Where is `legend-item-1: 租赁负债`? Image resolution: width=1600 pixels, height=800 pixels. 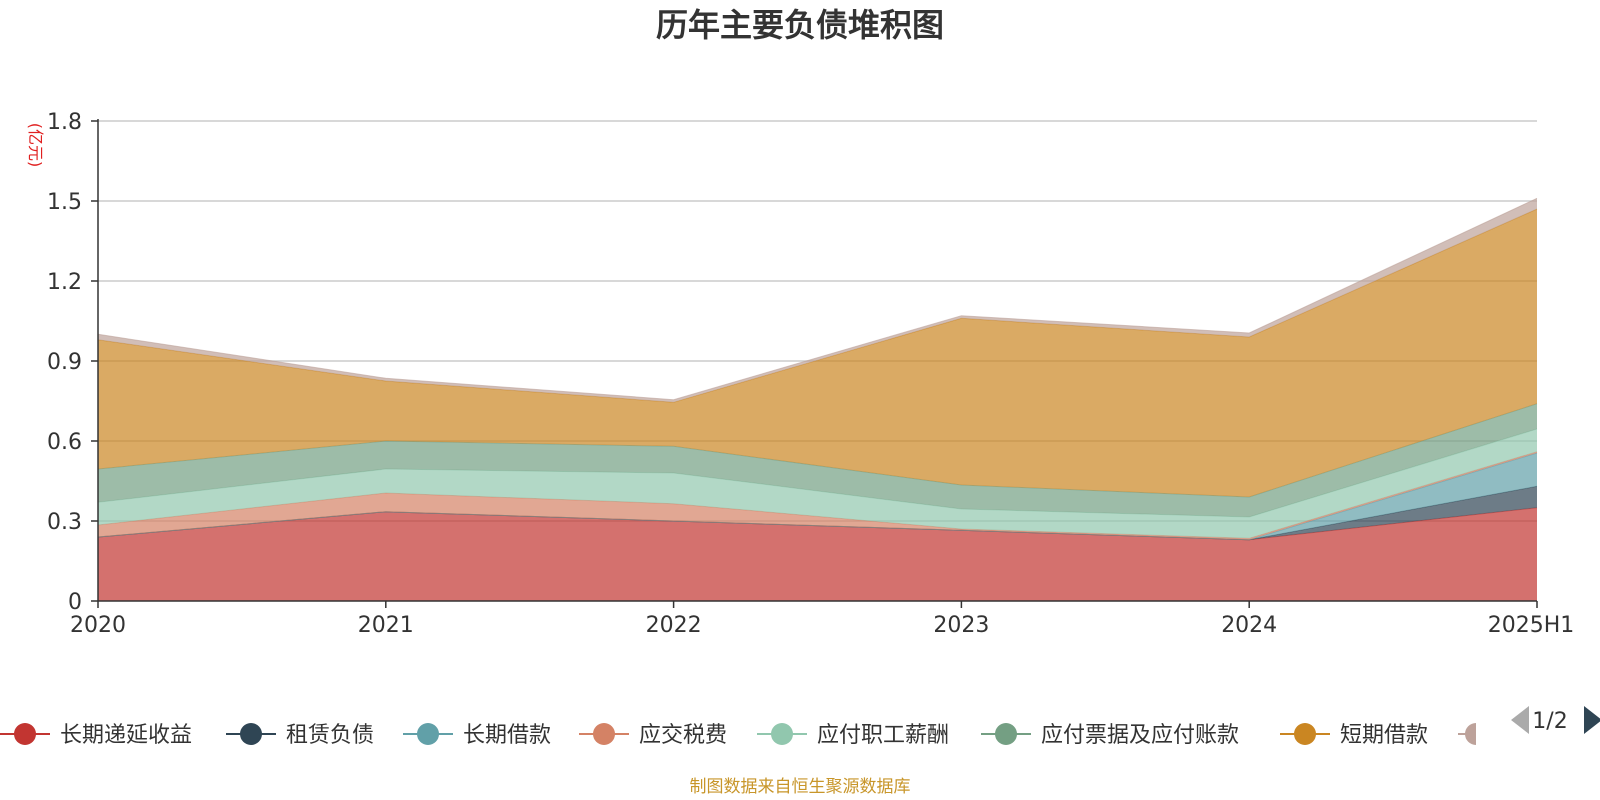 legend-item-1: 租赁负债 is located at coordinates (300, 735).